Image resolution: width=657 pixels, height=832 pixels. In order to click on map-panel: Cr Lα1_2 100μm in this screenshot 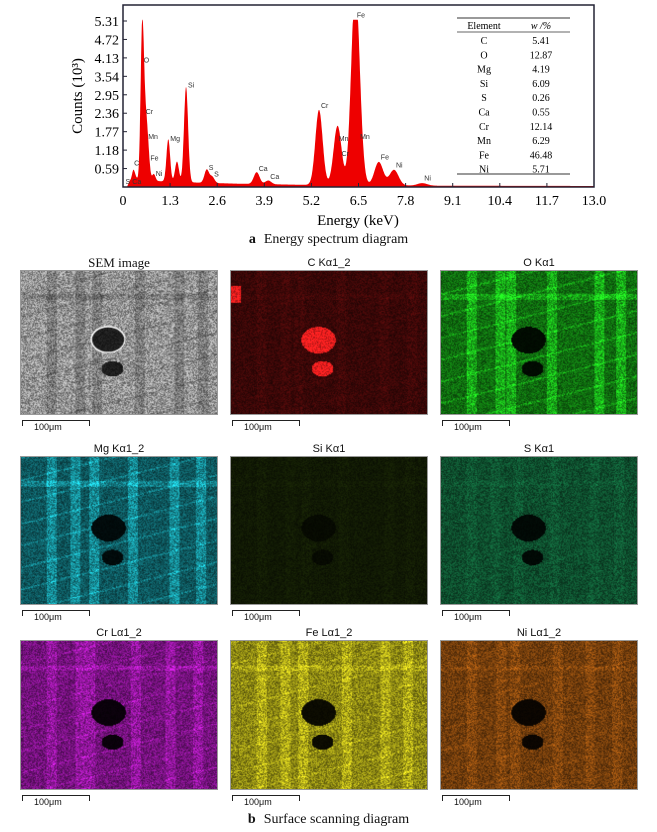, I will do `click(119, 716)`.